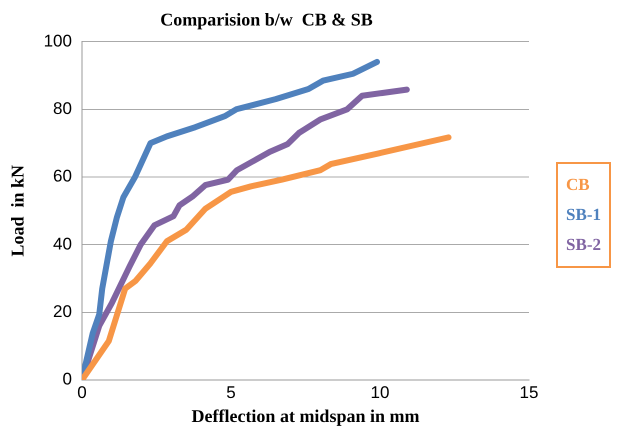 This screenshot has width=619, height=432. I want to click on y-tick-label: 80, so click(62, 108).